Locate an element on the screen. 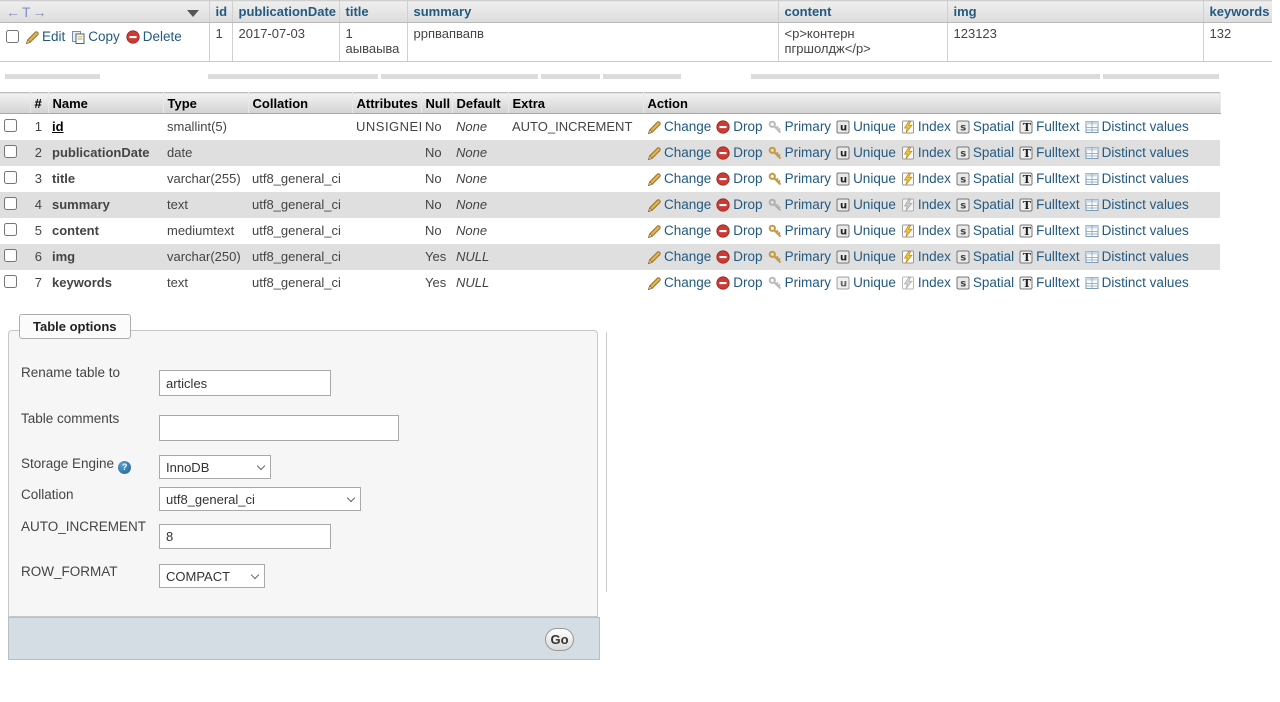 The height and width of the screenshot is (702, 1280). delete-link: Delete is located at coordinates (154, 36).